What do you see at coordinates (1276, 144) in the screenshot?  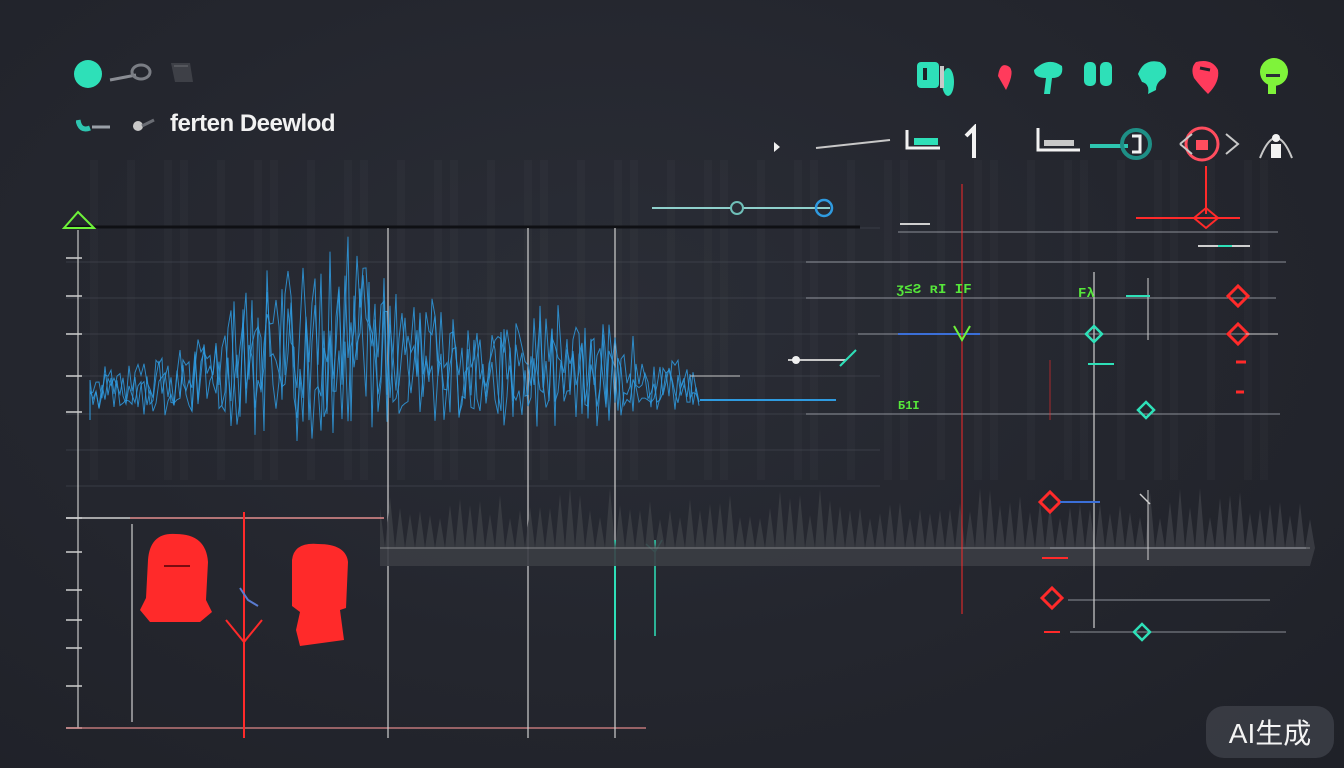 I see `figure-icon` at bounding box center [1276, 144].